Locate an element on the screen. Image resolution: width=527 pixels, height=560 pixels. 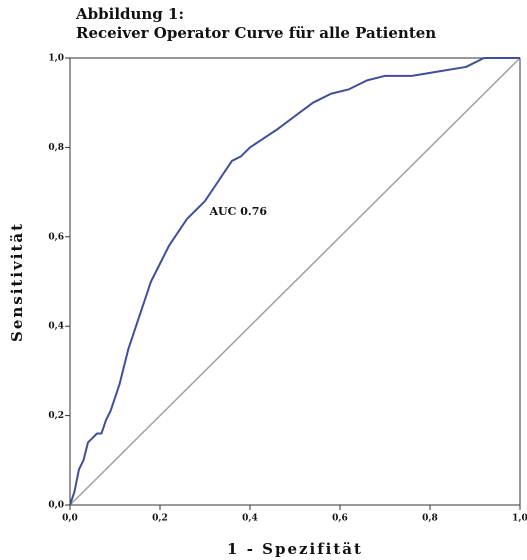
x-tick-label: 0,8 is located at coordinates (430, 519).